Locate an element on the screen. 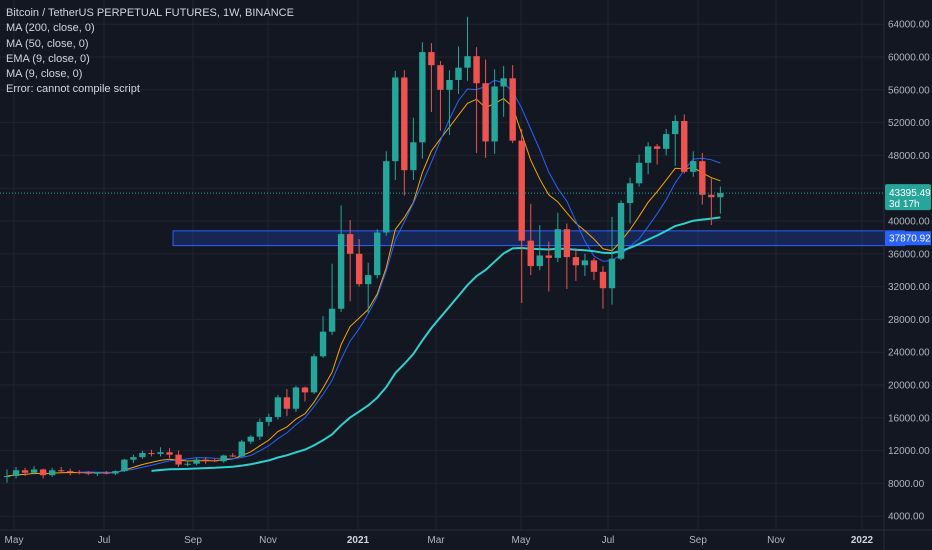 This screenshot has width=932, height=550. current-price-label: 43395.49 is located at coordinates (910, 193).